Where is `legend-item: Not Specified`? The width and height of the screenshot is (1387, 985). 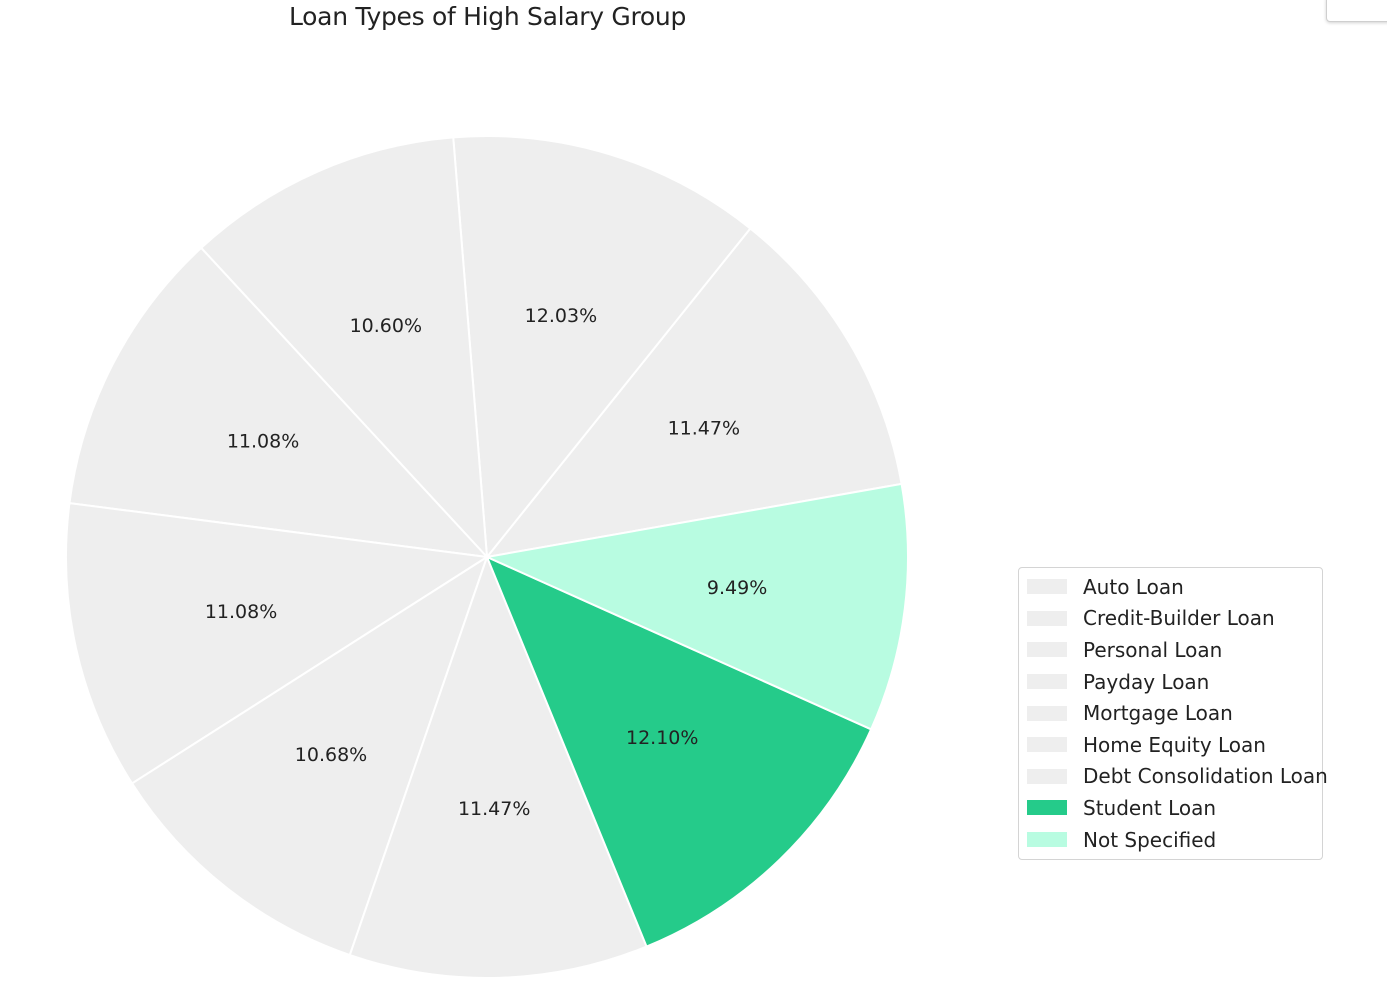
legend-item: Not Specified is located at coordinates (1170, 840).